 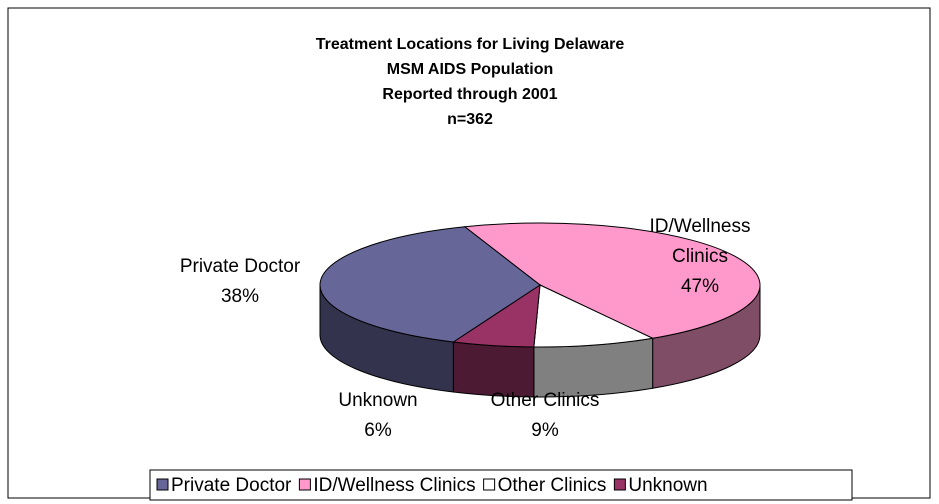 What do you see at coordinates (700, 241) in the screenshot?
I see `data-label-name: ID/Wellness Clinics` at bounding box center [700, 241].